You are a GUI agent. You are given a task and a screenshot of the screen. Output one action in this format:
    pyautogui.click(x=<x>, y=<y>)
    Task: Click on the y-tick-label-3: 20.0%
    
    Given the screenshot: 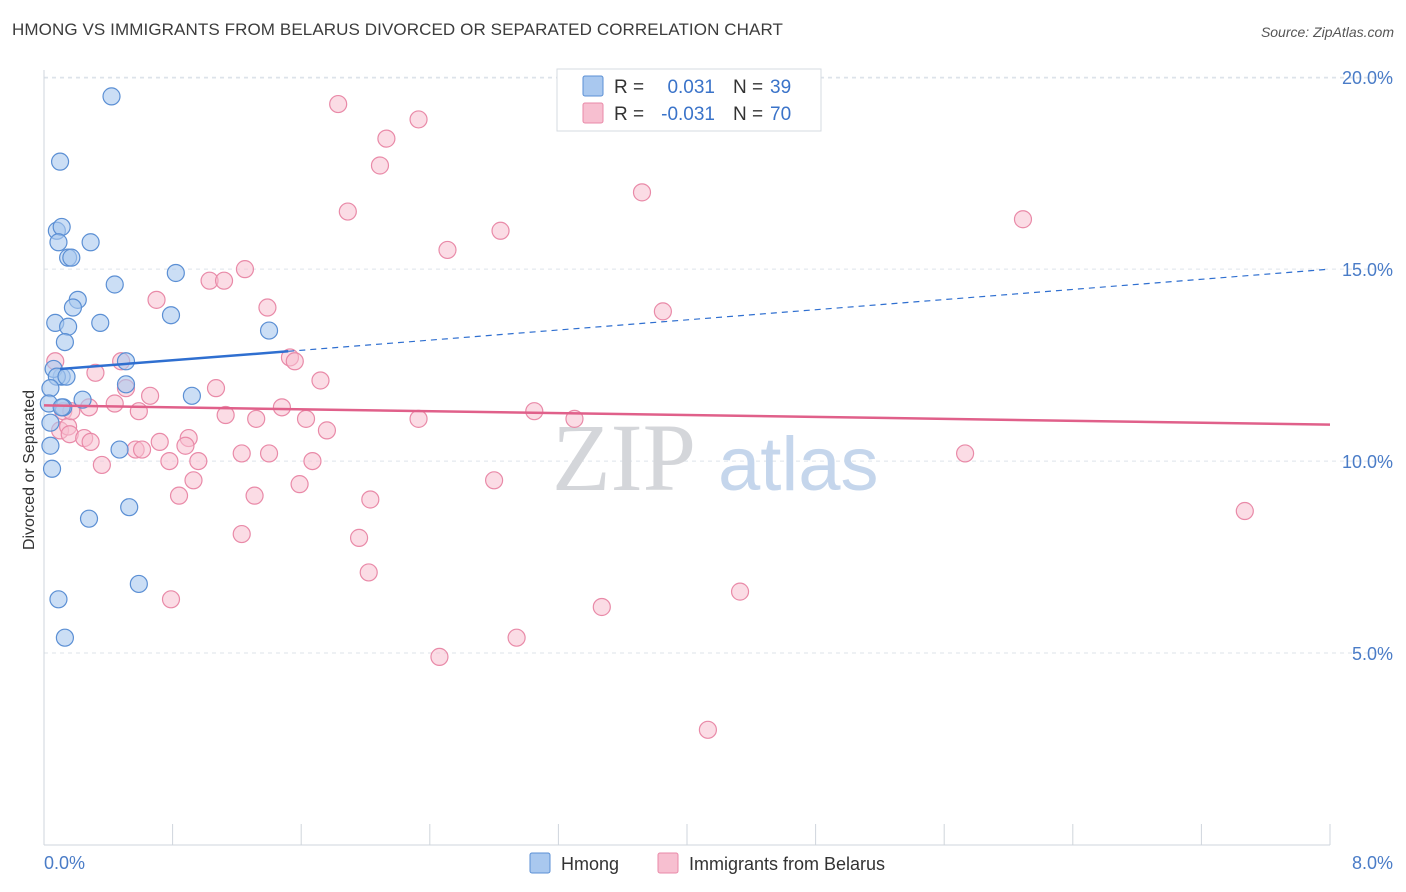 What is the action you would take?
    pyautogui.click(x=1367, y=78)
    